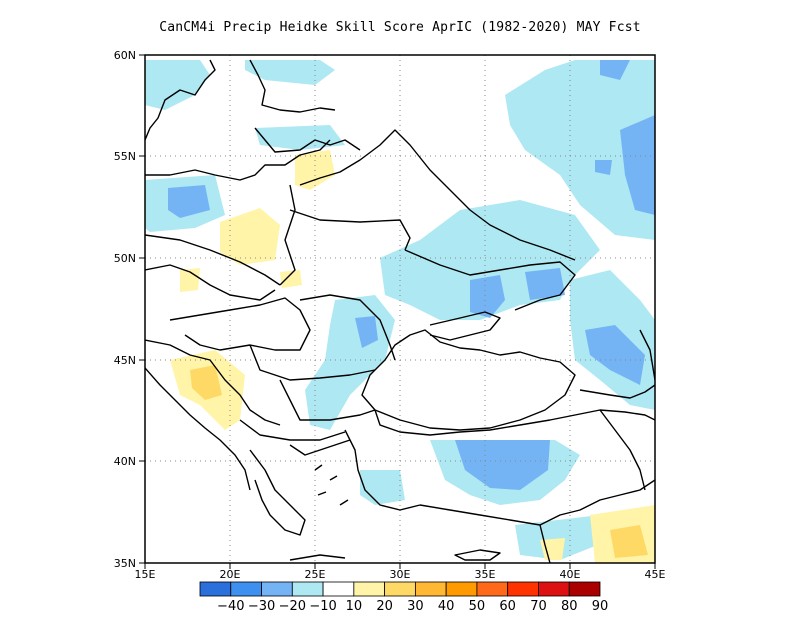 The width and height of the screenshot is (800, 618). What do you see at coordinates (327, 400) in the screenshot?
I see `border-bulgaria` at bounding box center [327, 400].